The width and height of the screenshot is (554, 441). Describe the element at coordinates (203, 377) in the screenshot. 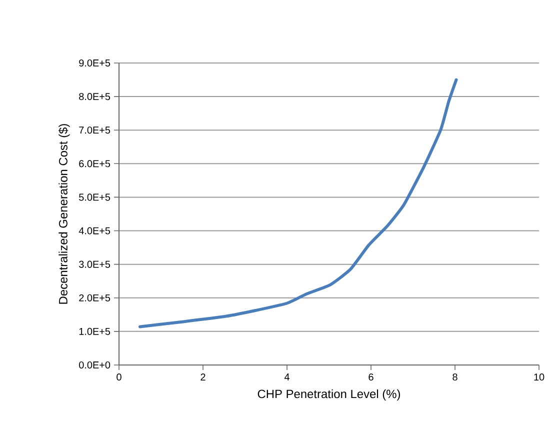

I see `x-tick-label: 2` at that location.